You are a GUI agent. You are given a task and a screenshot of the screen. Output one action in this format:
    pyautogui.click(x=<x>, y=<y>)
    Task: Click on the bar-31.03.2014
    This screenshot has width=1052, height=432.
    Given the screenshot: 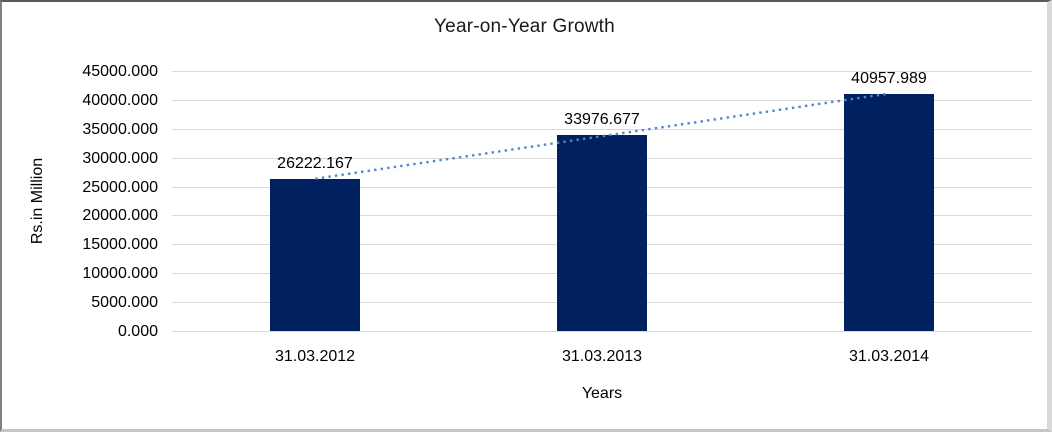 What is the action you would take?
    pyautogui.click(x=889, y=212)
    